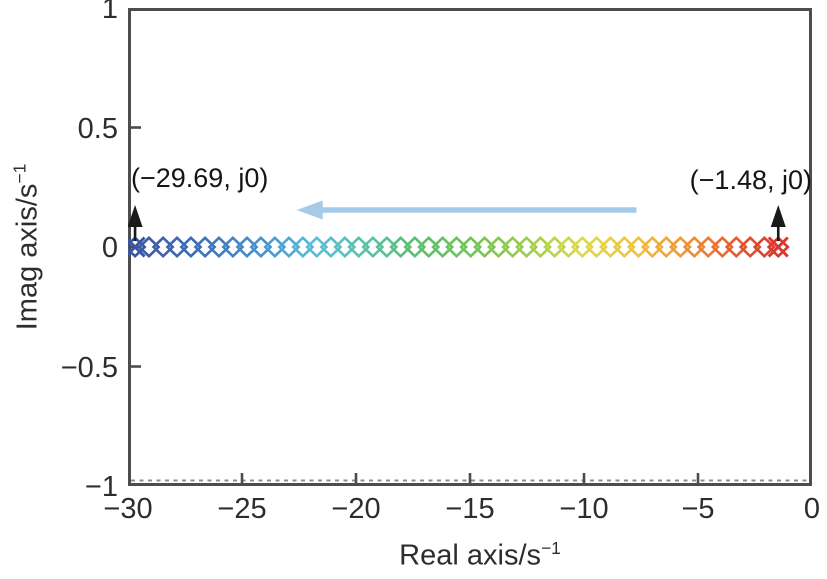 The width and height of the screenshot is (827, 579). What do you see at coordinates (480, 555) in the screenshot?
I see `x-axis-label: Real axis/s−1` at bounding box center [480, 555].